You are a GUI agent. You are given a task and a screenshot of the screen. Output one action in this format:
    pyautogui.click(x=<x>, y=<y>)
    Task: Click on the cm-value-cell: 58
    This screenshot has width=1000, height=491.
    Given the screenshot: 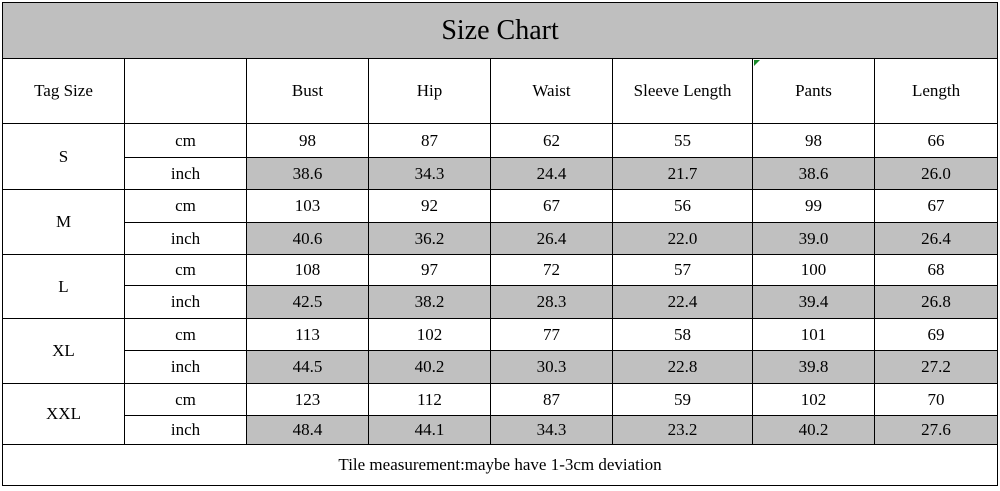 What is the action you would take?
    pyautogui.click(x=682, y=334)
    